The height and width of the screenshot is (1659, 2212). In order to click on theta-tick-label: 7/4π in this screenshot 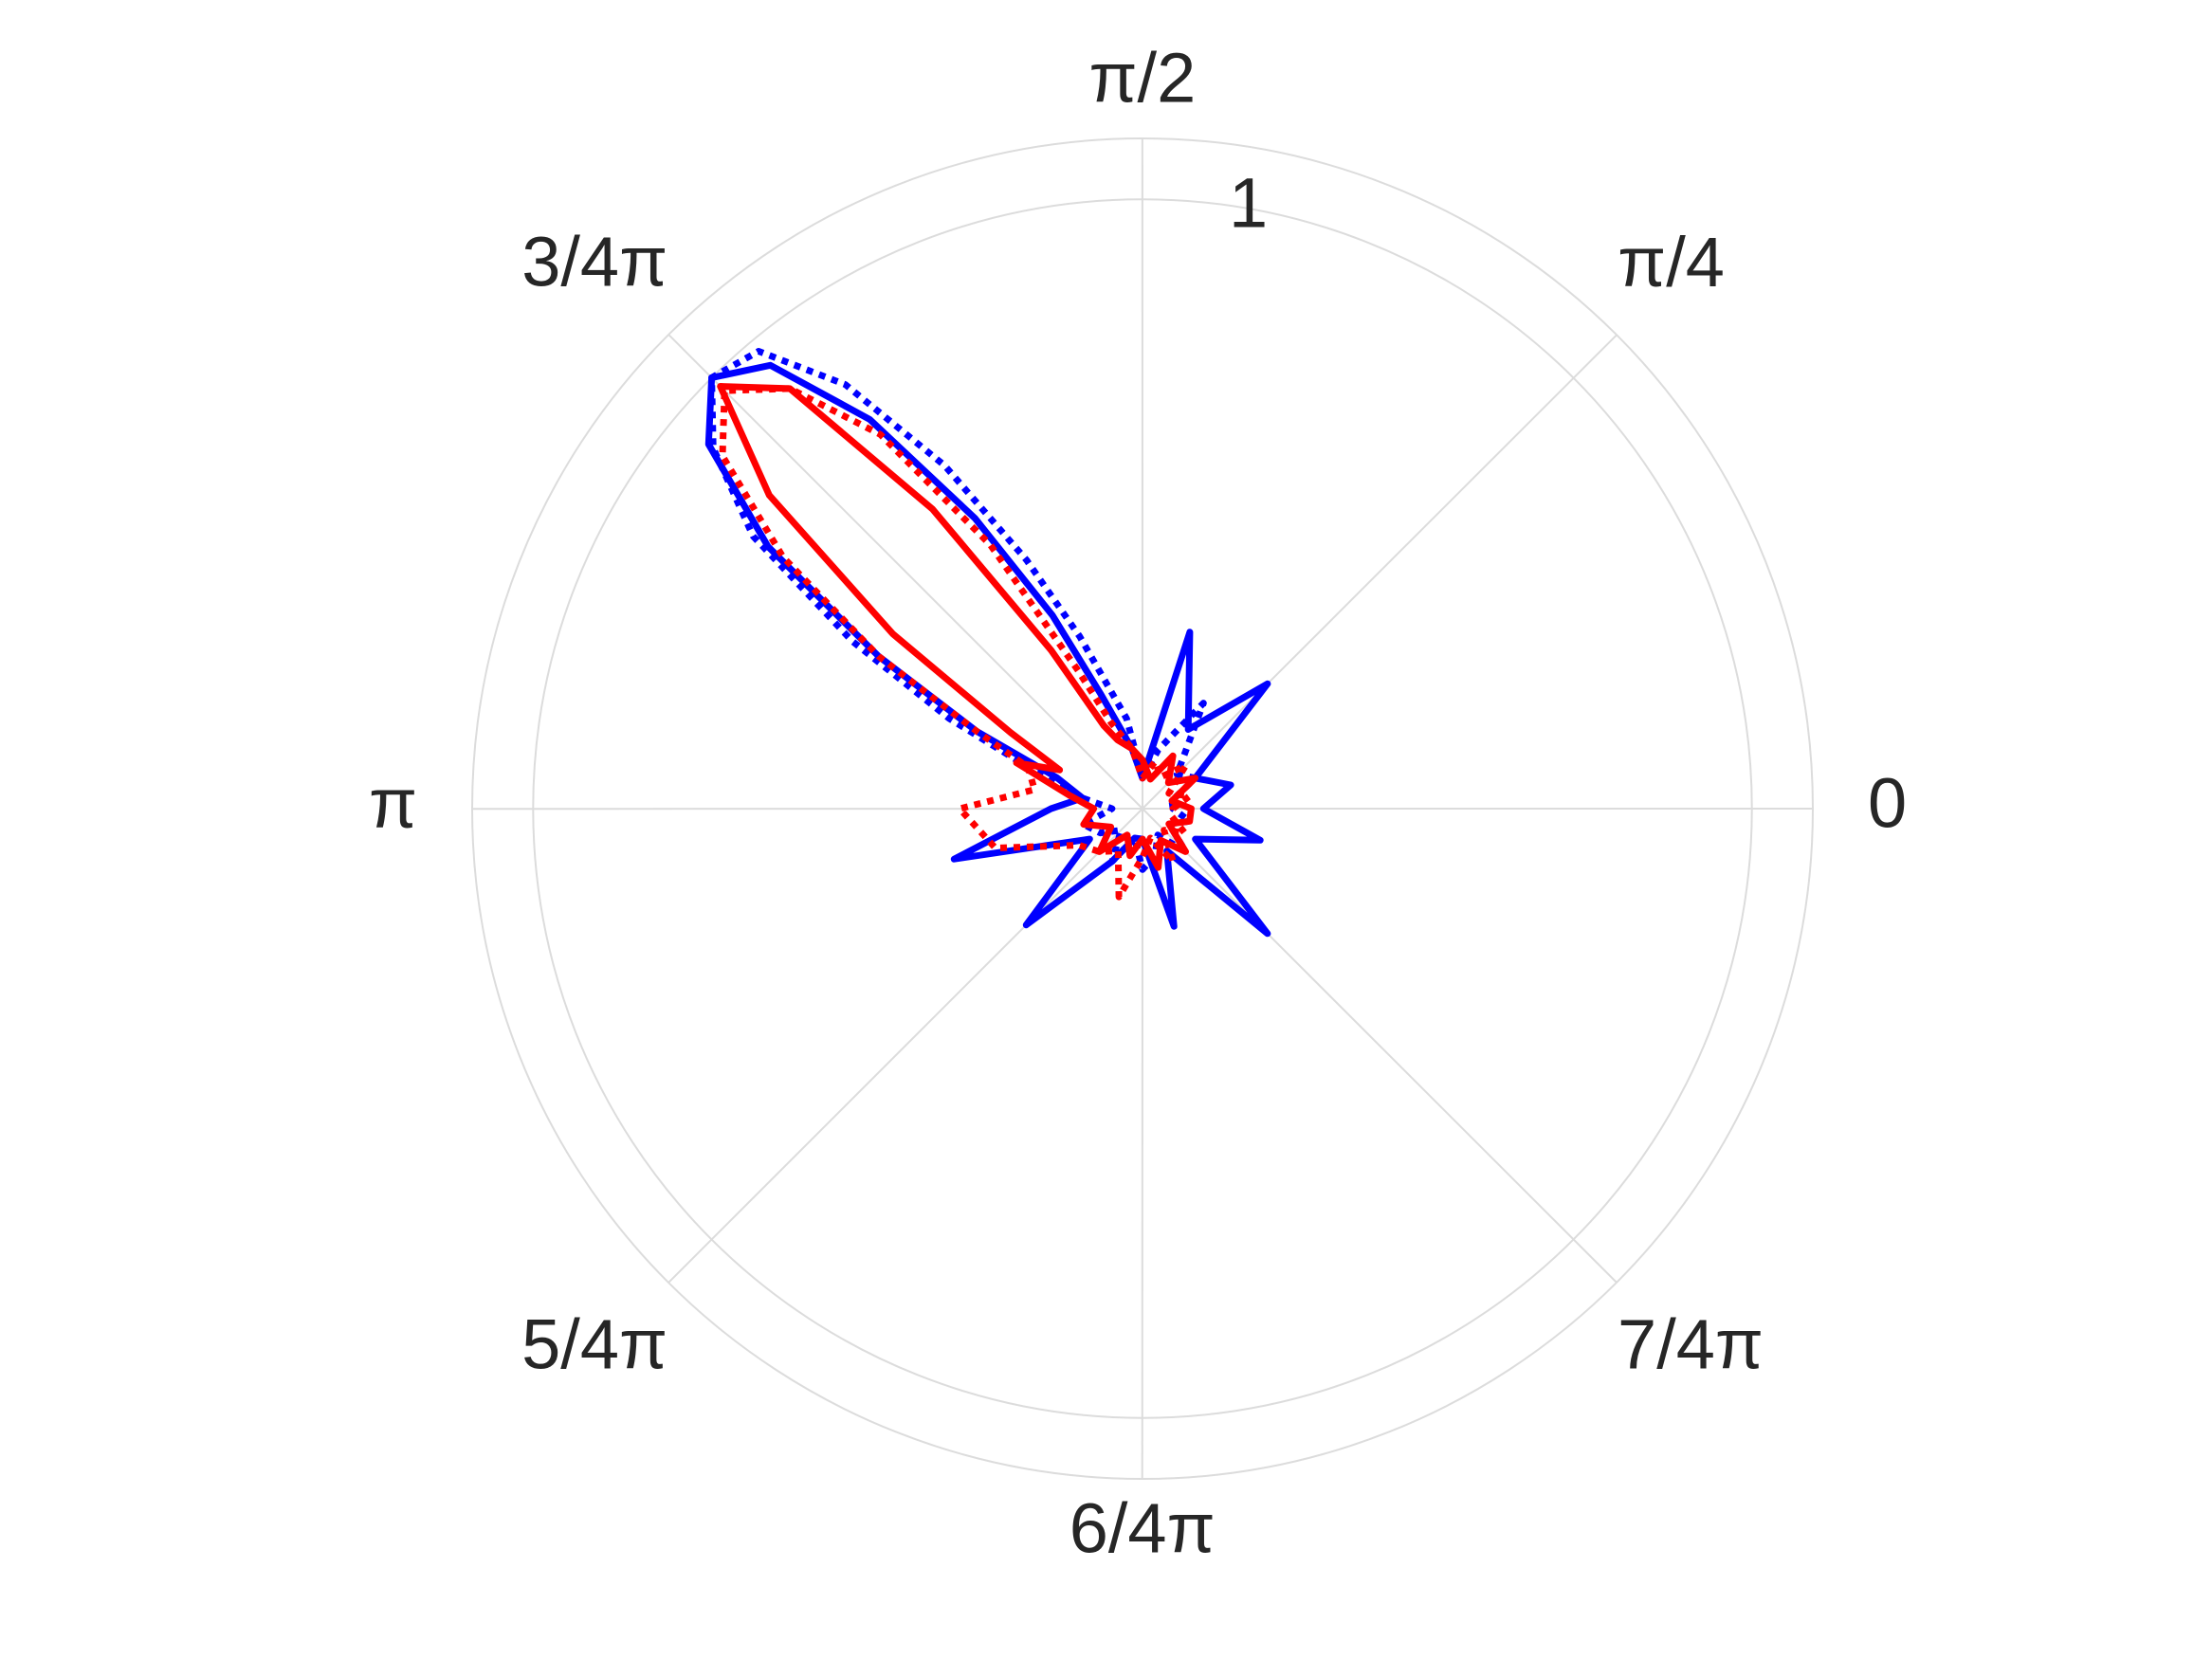, I will do `click(1691, 1343)`.